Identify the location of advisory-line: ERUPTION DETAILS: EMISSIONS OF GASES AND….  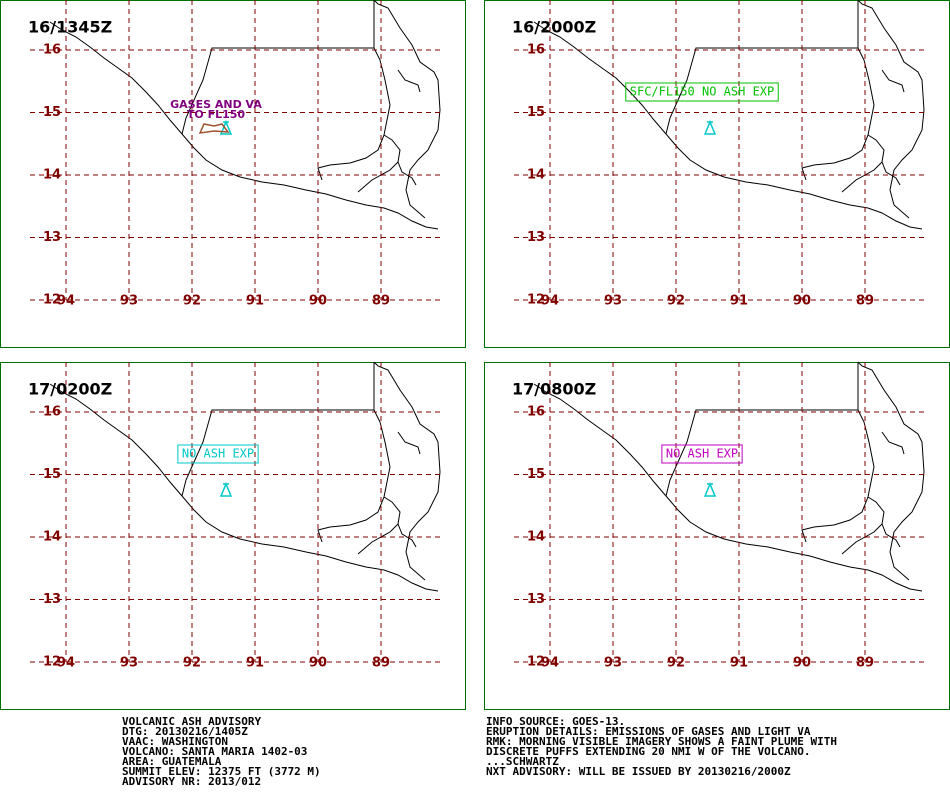
(648, 731).